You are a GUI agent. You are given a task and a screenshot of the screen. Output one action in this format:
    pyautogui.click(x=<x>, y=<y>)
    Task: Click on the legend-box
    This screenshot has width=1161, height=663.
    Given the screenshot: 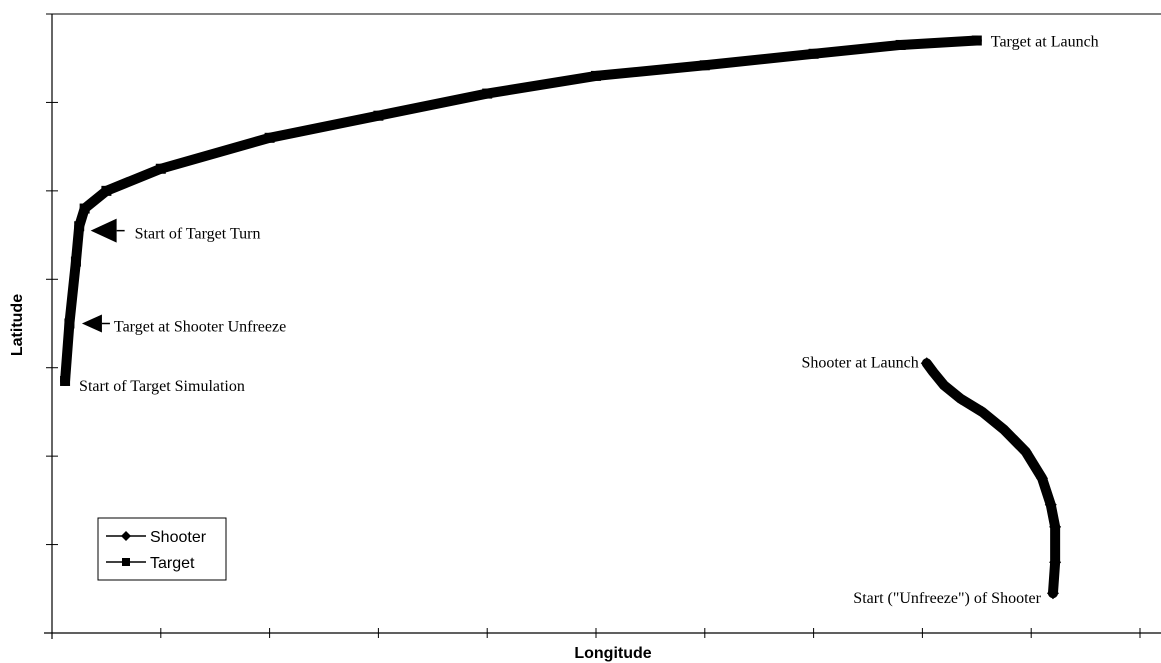 What is the action you would take?
    pyautogui.click(x=162, y=549)
    